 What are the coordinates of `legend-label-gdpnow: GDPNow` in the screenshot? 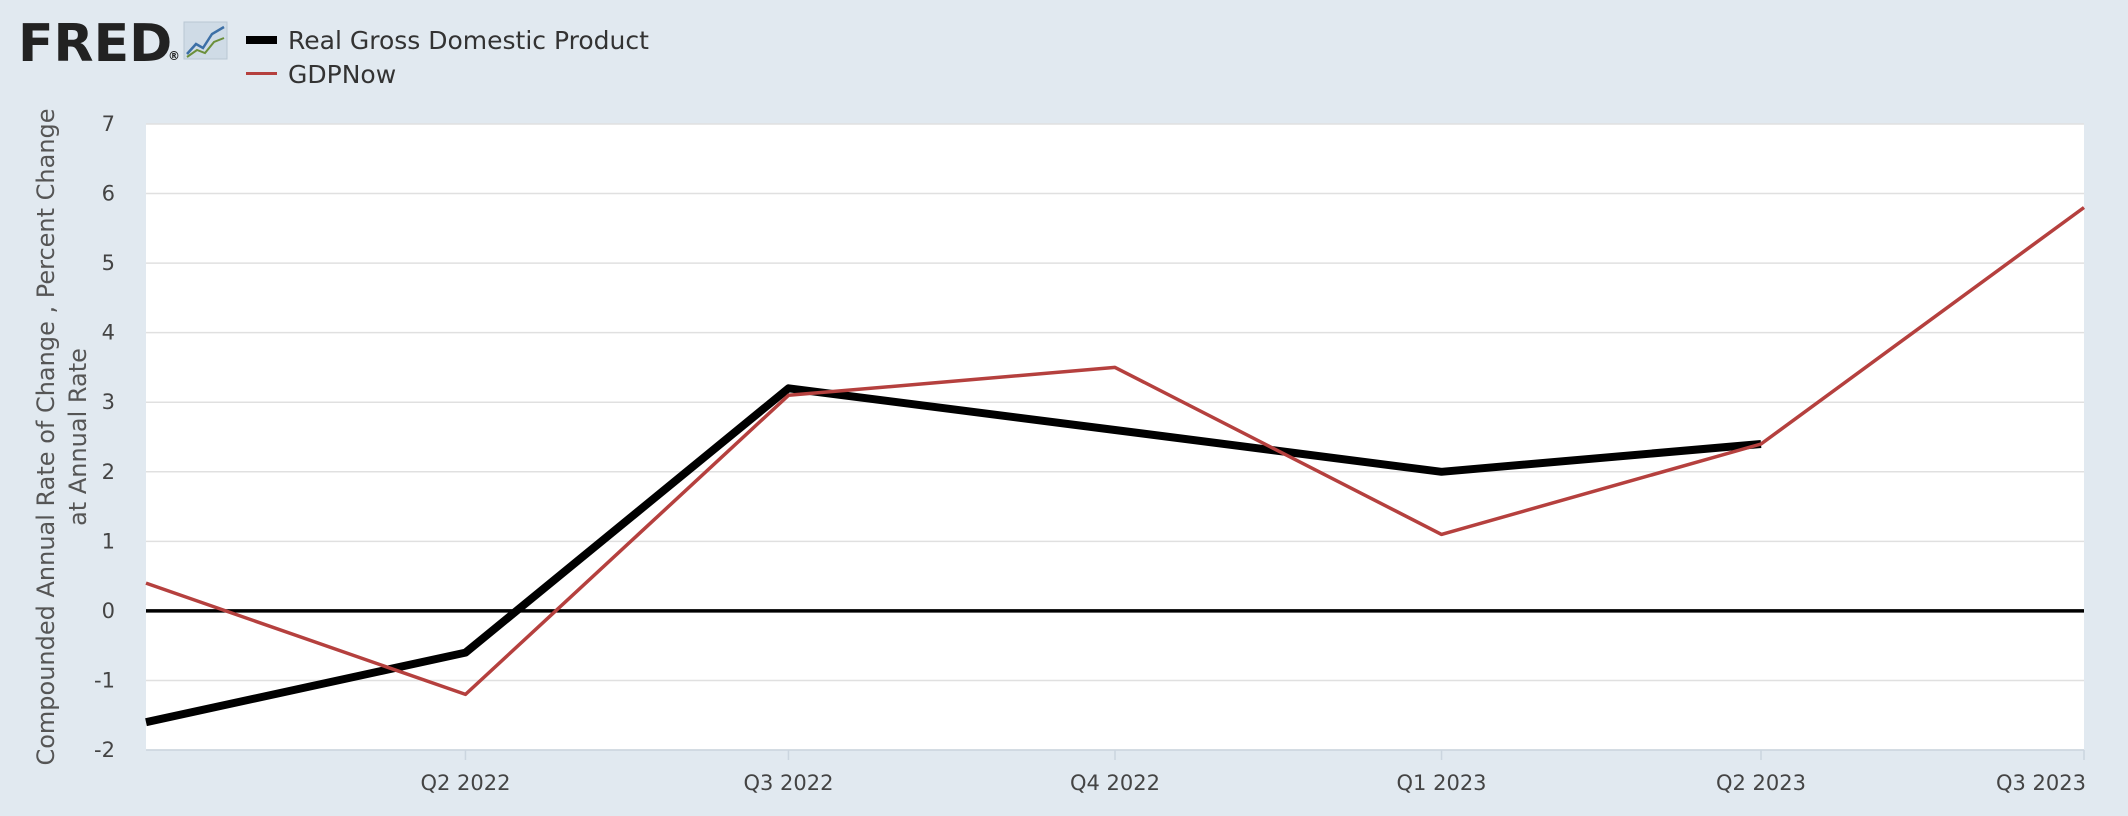 It's located at (342, 74).